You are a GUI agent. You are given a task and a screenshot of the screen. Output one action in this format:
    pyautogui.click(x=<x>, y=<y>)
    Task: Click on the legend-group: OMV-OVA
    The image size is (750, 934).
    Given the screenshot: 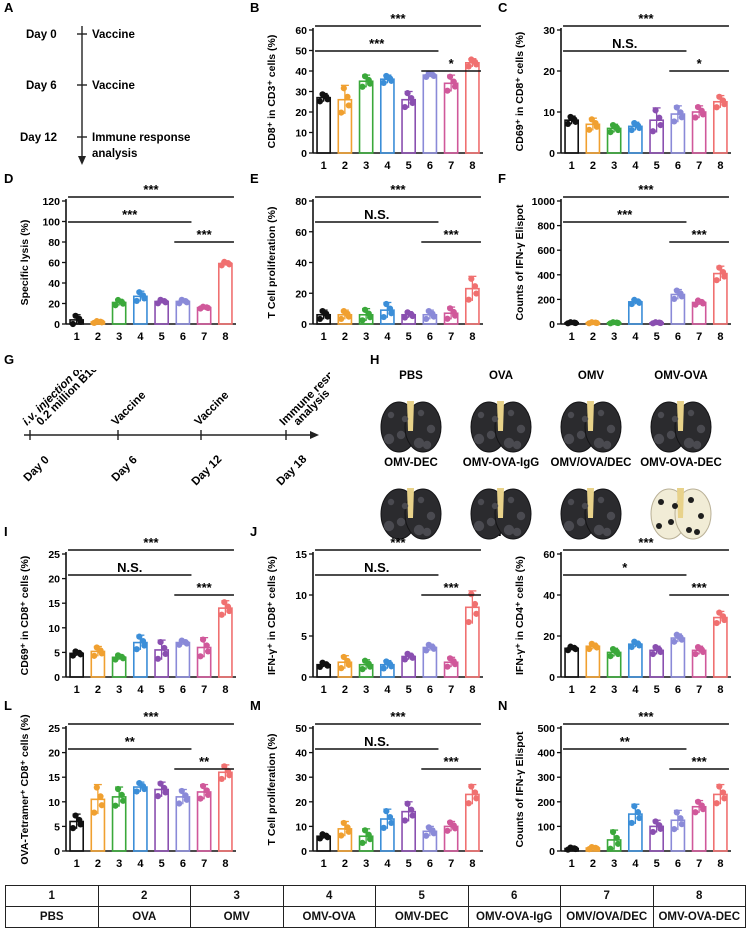 What is the action you would take?
    pyautogui.click(x=329, y=917)
    